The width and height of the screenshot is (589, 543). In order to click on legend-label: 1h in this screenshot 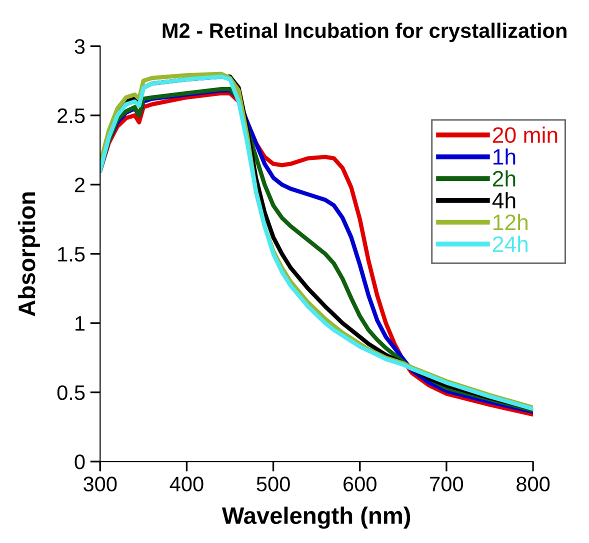, I will do `click(505, 156)`.